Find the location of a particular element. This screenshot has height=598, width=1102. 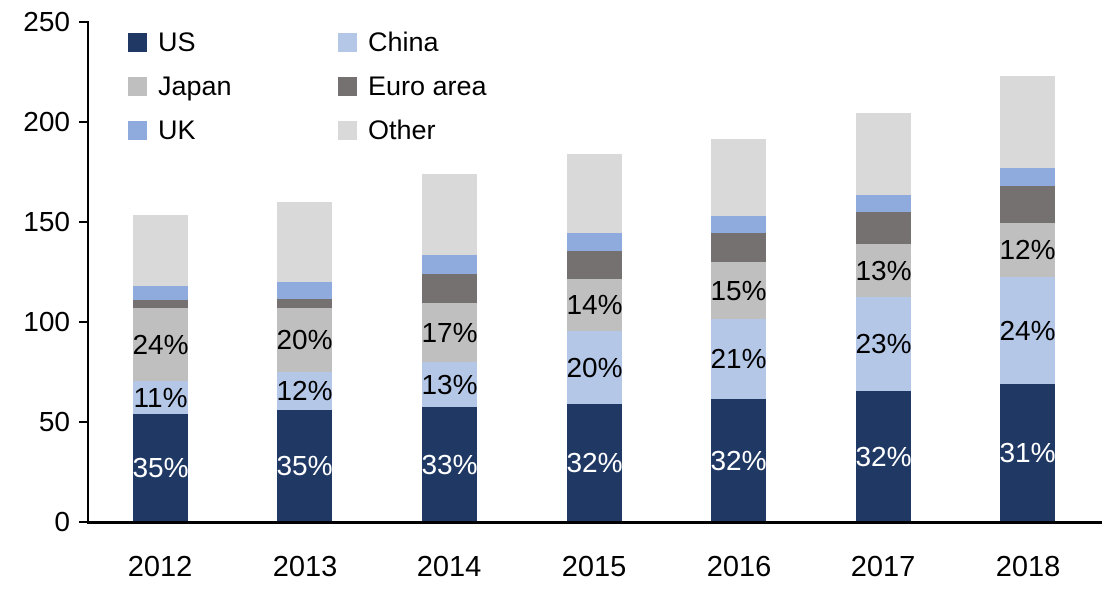

bar-segment-china: 24% is located at coordinates (1027, 330).